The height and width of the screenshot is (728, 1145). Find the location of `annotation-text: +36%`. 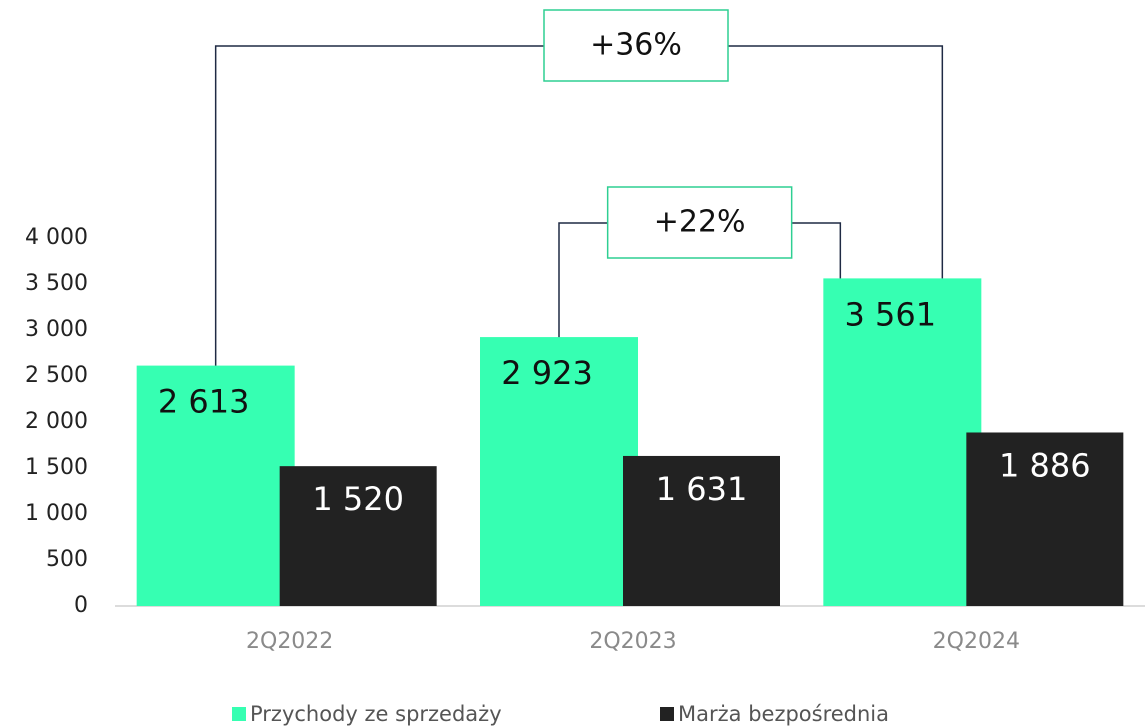

annotation-text: +36% is located at coordinates (636, 45).